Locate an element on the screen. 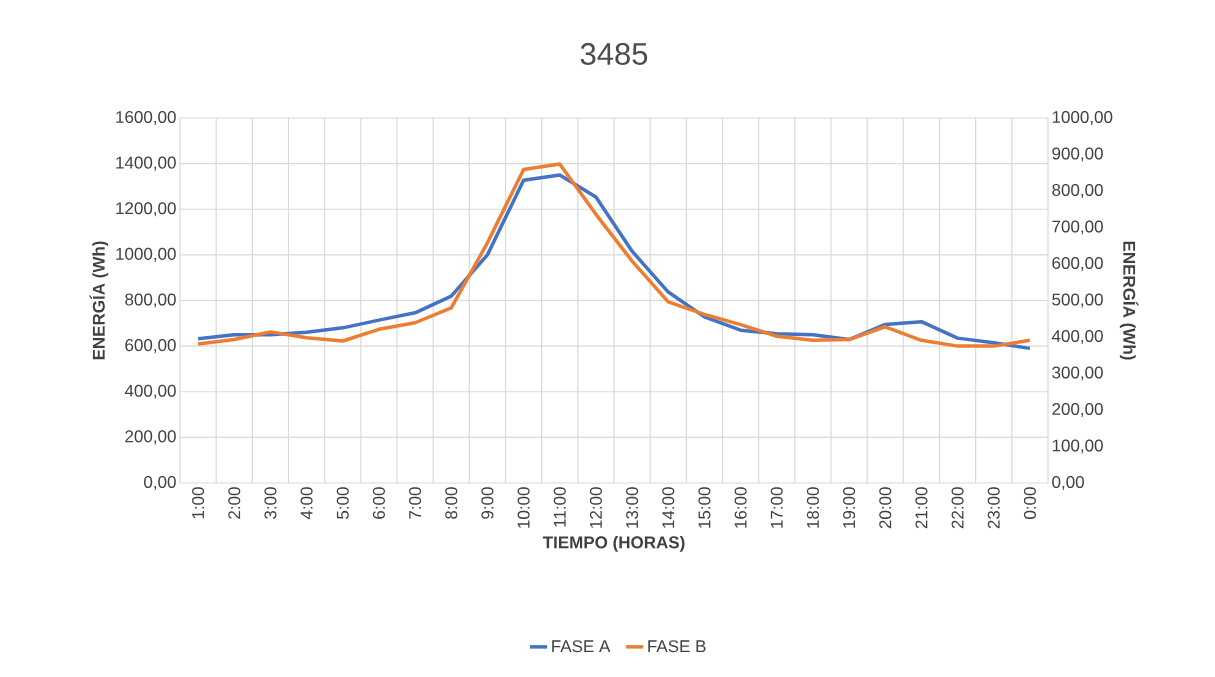 The height and width of the screenshot is (677, 1215). y2-tick-label: 300,00 is located at coordinates (1077, 373).